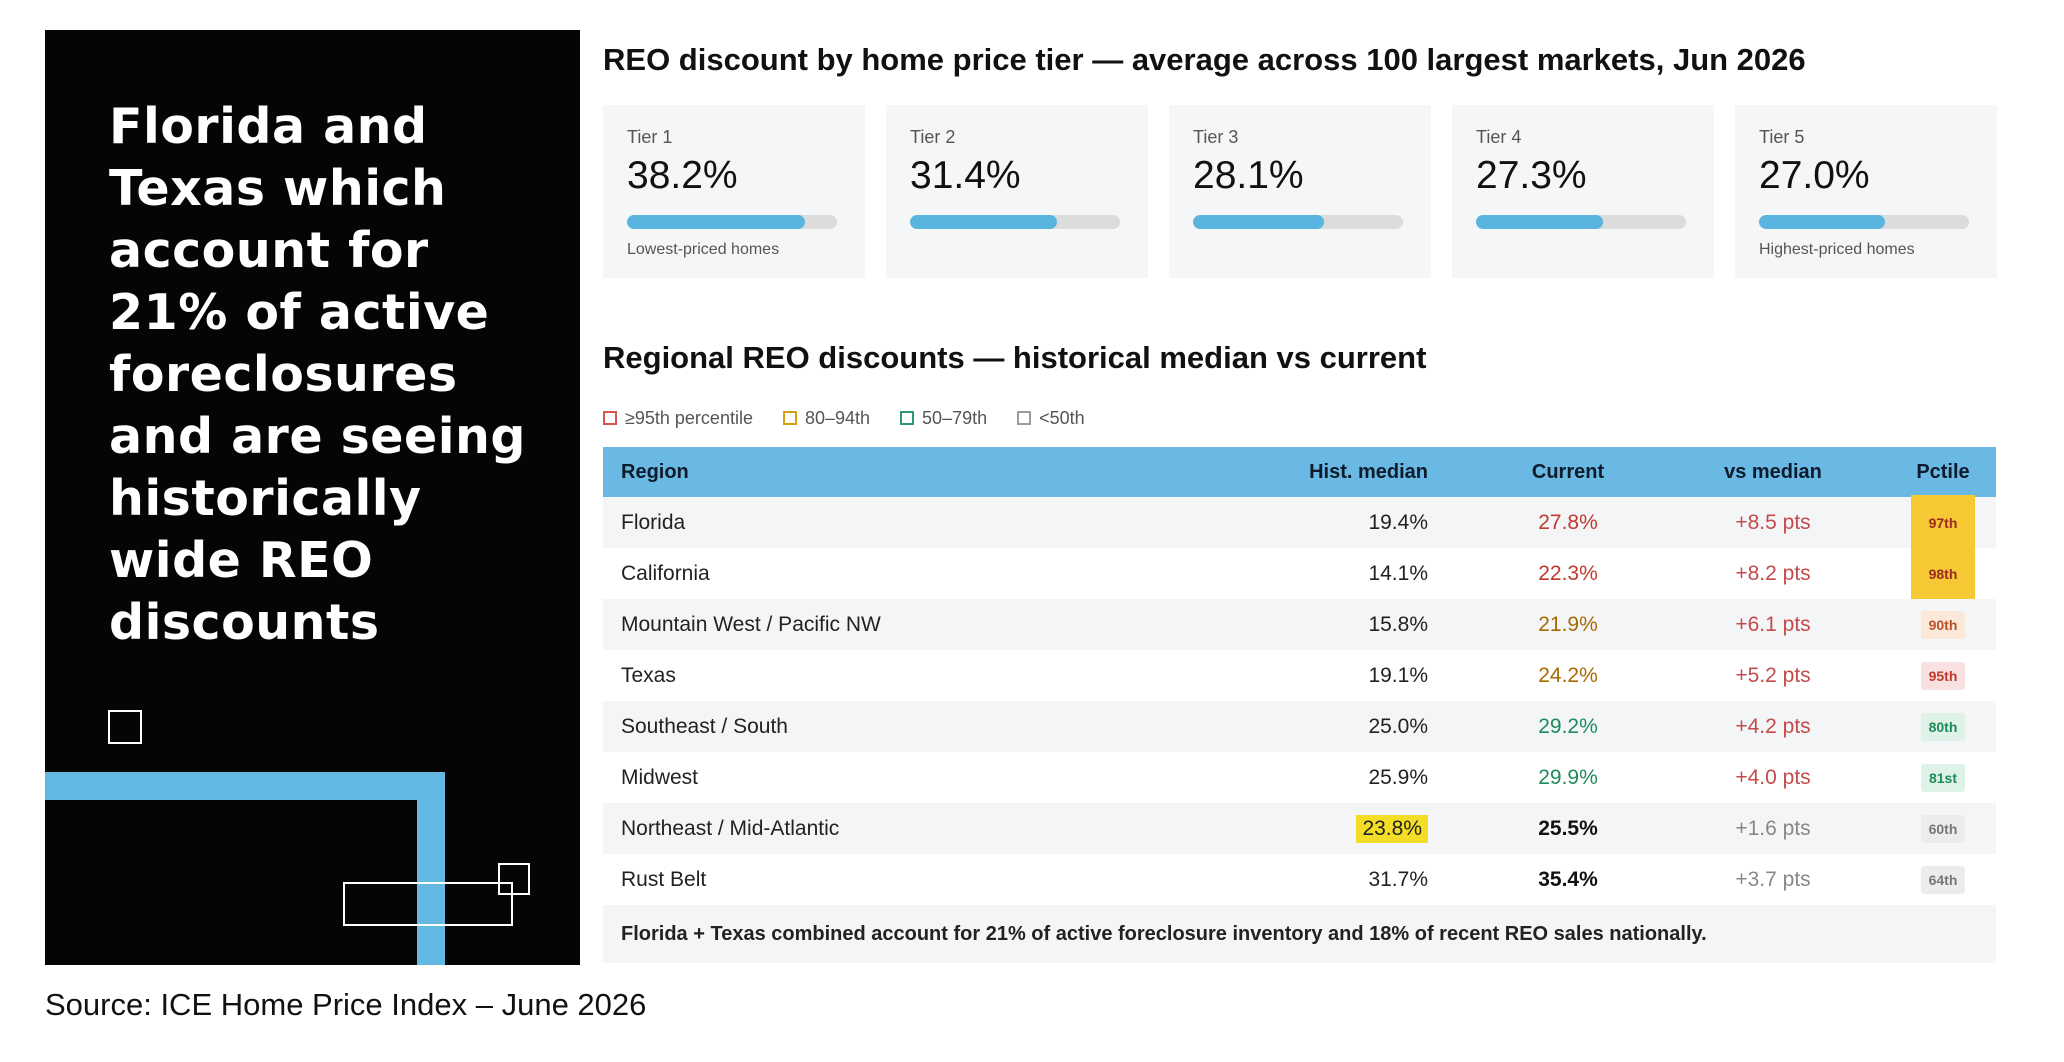 This screenshot has height=1062, width=2064. I want to click on vs-median-cell: +8.5 pts, so click(1773, 522).